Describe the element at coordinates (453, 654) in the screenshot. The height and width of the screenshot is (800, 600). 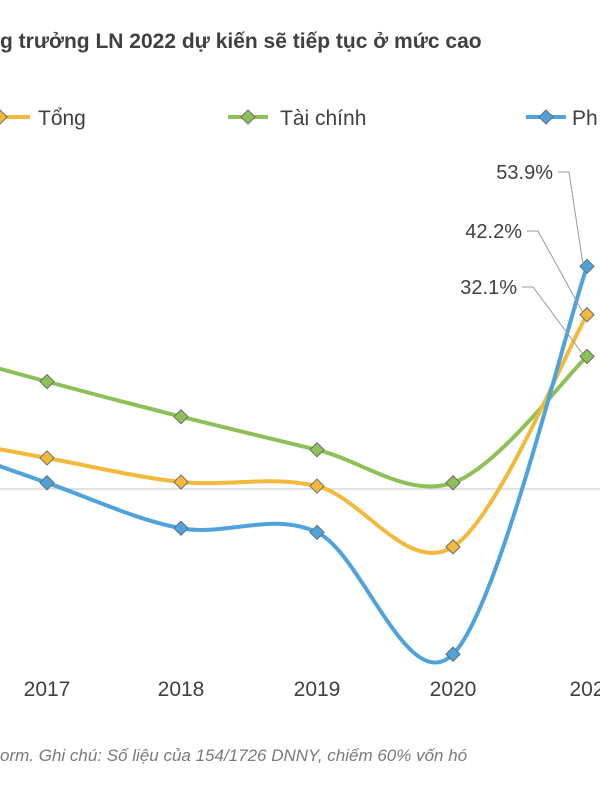
I see `point-ph-2020` at that location.